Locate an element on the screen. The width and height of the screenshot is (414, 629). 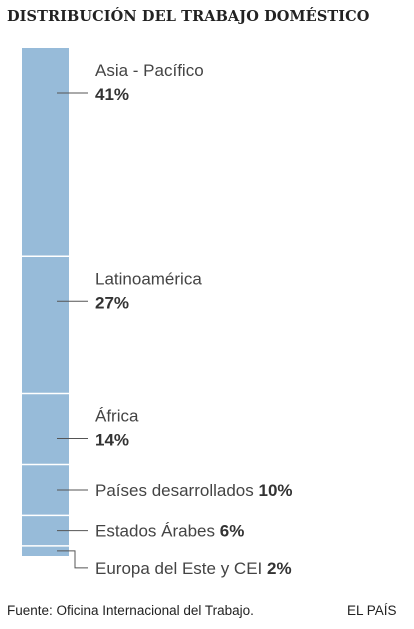
label-asia-pacifico: Asia - Pacífico is located at coordinates (149, 70).